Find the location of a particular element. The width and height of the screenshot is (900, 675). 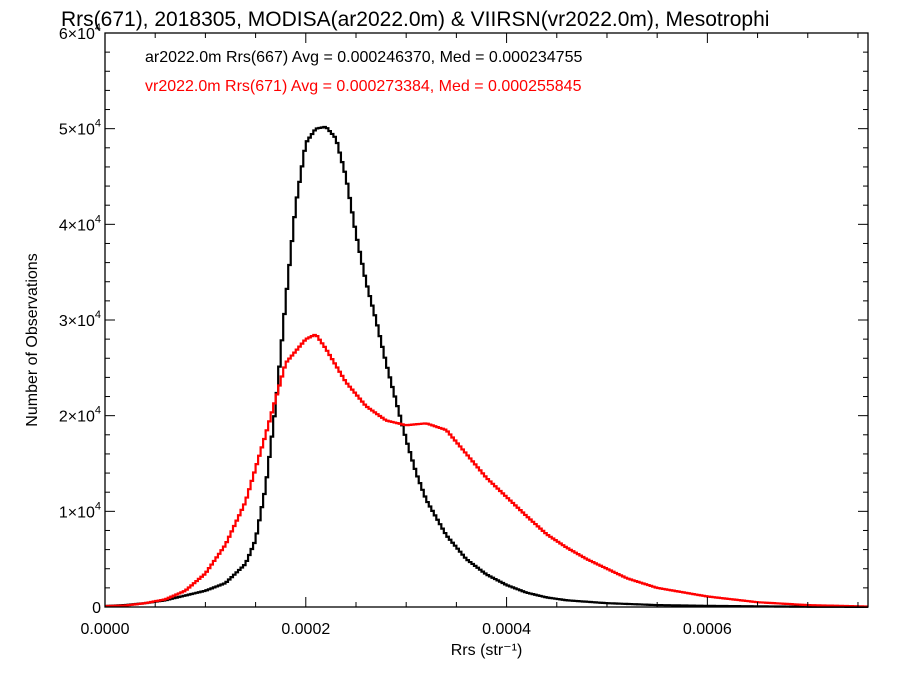

y-axis-label: Number of Observations is located at coordinates (32, 339).